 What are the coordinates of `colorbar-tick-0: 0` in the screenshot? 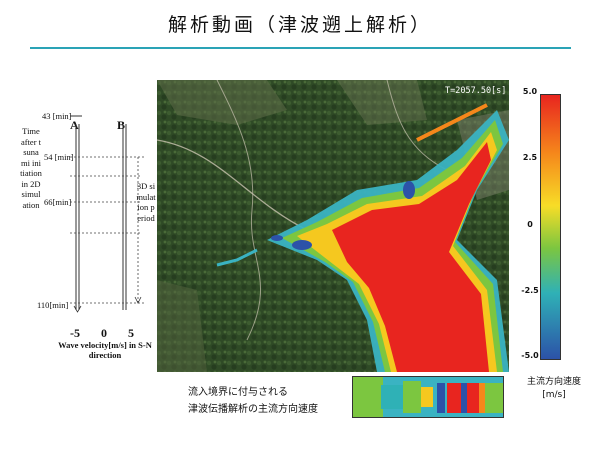 It's located at (530, 224).